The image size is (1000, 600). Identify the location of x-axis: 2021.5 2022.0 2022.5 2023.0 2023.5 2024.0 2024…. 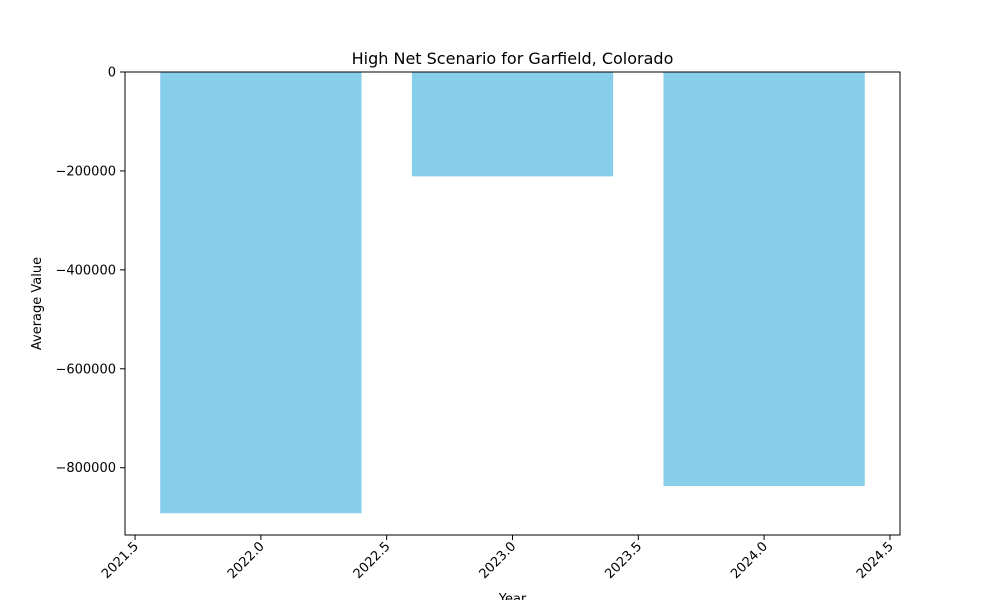
(498, 558).